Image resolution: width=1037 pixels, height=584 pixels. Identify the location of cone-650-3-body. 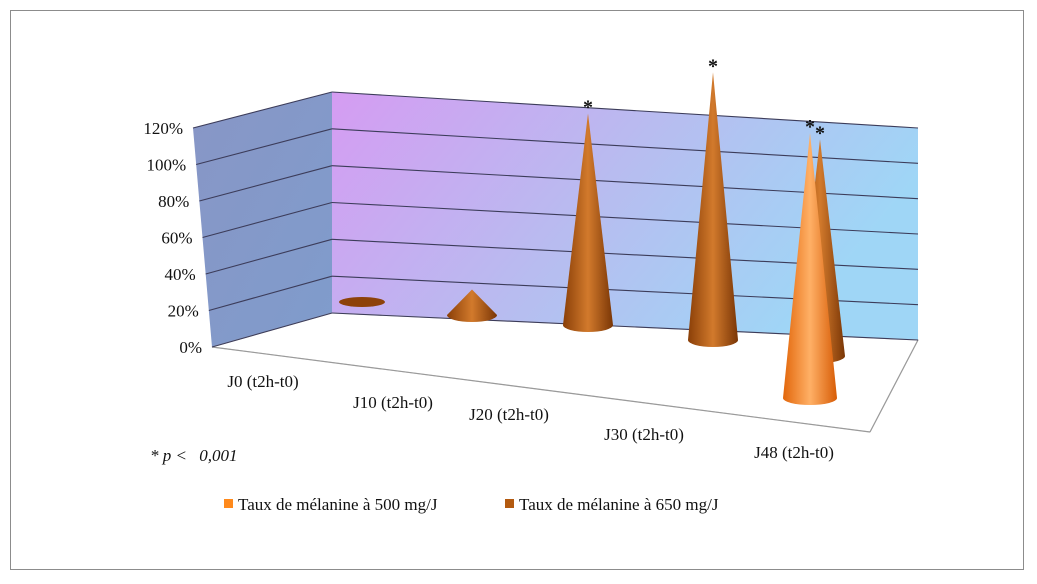
(713, 209).